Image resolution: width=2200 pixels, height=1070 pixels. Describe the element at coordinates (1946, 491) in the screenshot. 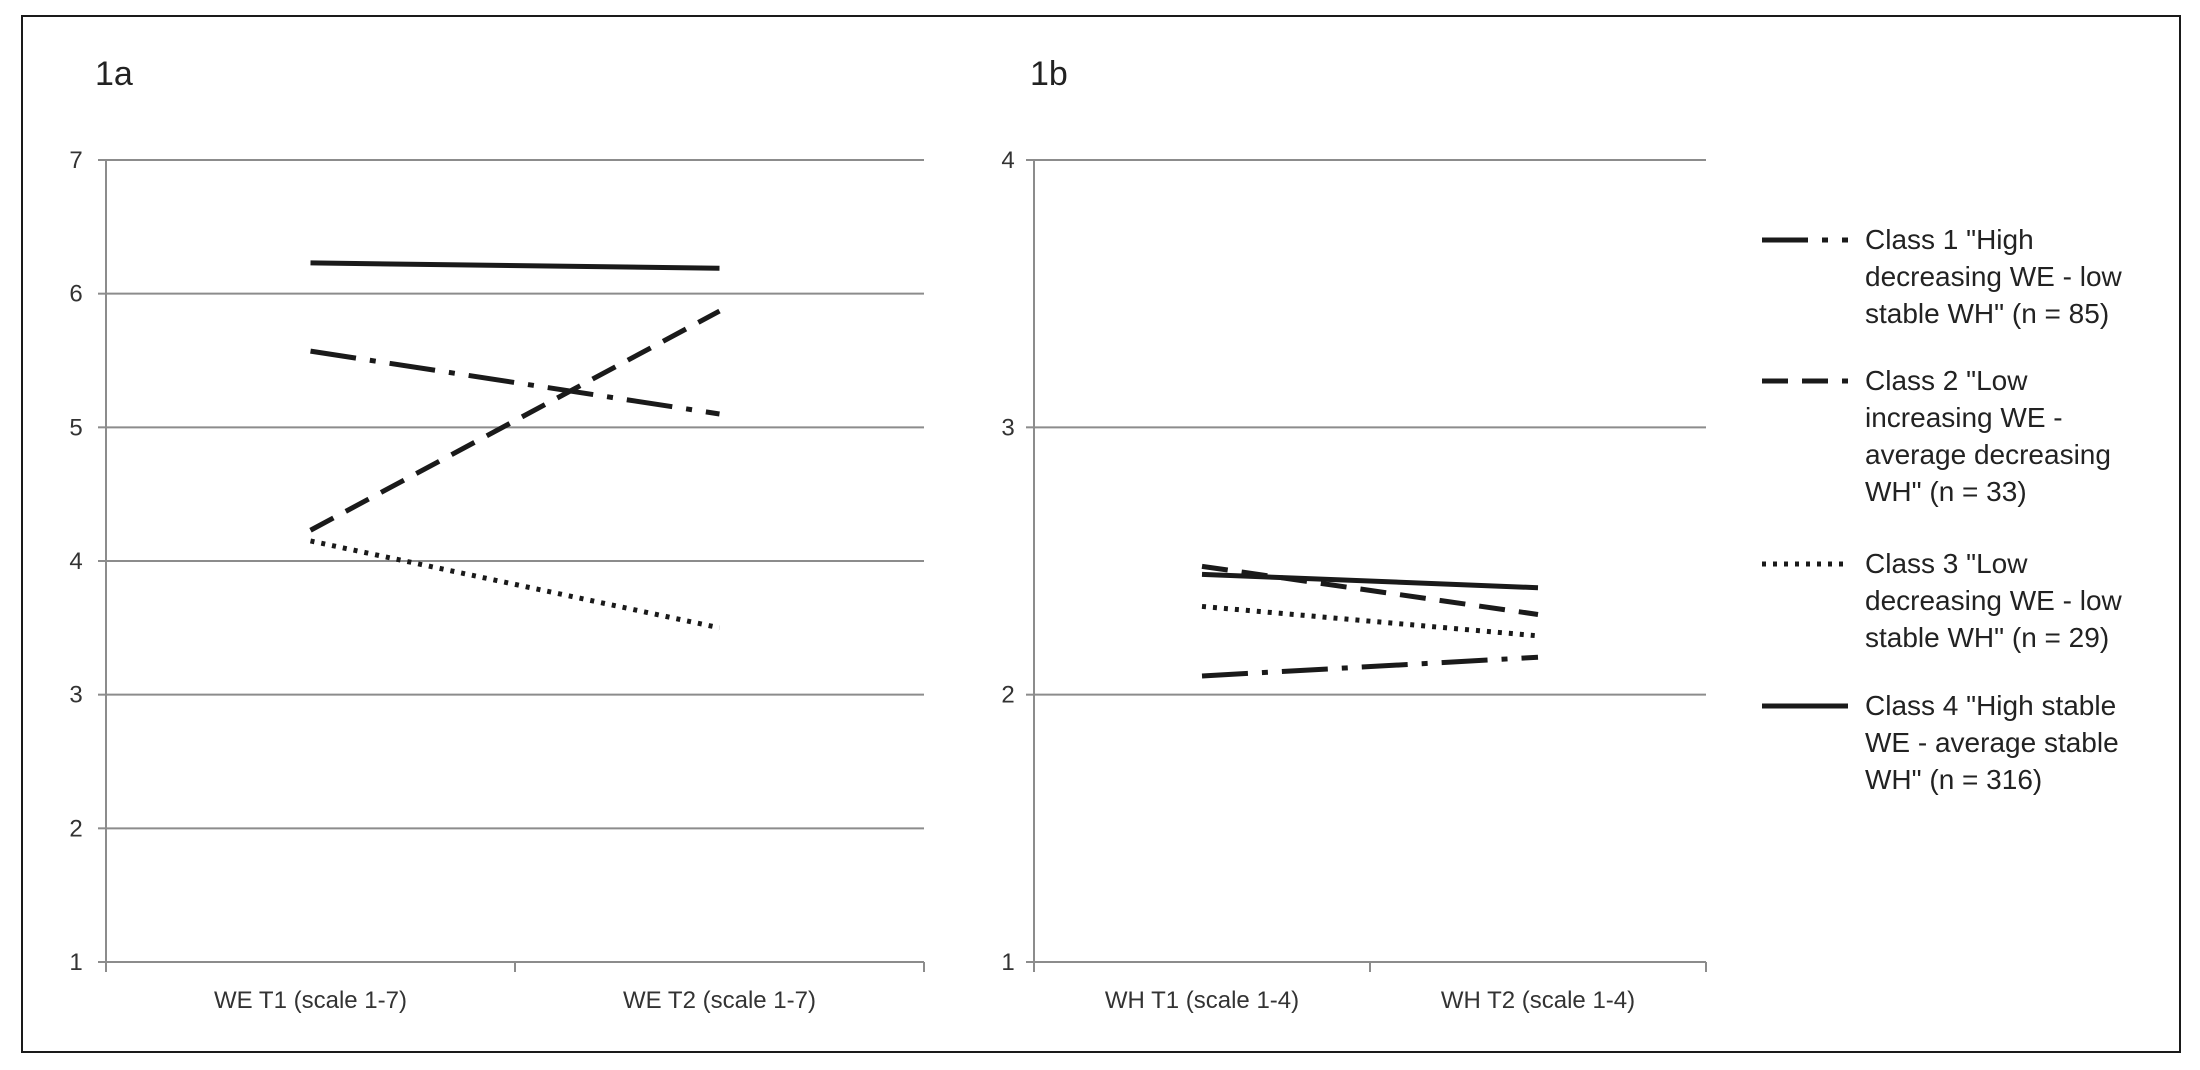

I see `legend-label-class-2: WH" (n = 33)` at that location.